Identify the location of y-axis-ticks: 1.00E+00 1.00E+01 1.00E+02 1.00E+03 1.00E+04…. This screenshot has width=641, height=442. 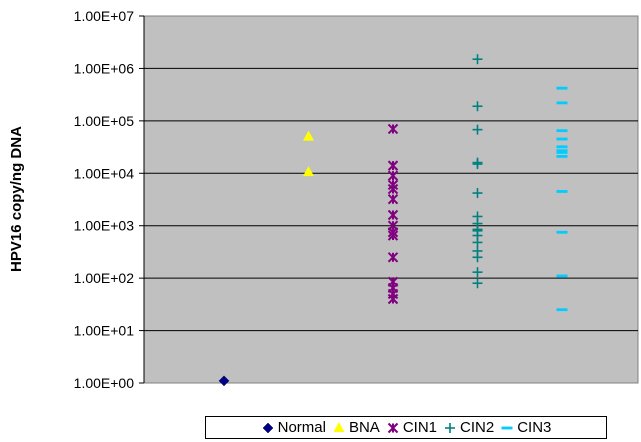
(109, 199).